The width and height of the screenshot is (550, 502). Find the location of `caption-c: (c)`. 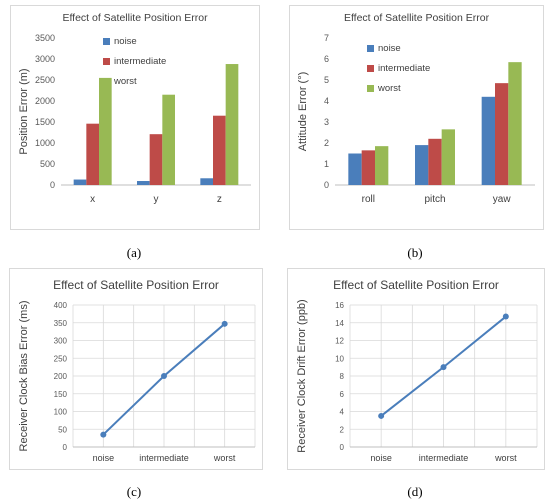

caption-c: (c) is located at coordinates (134, 491).